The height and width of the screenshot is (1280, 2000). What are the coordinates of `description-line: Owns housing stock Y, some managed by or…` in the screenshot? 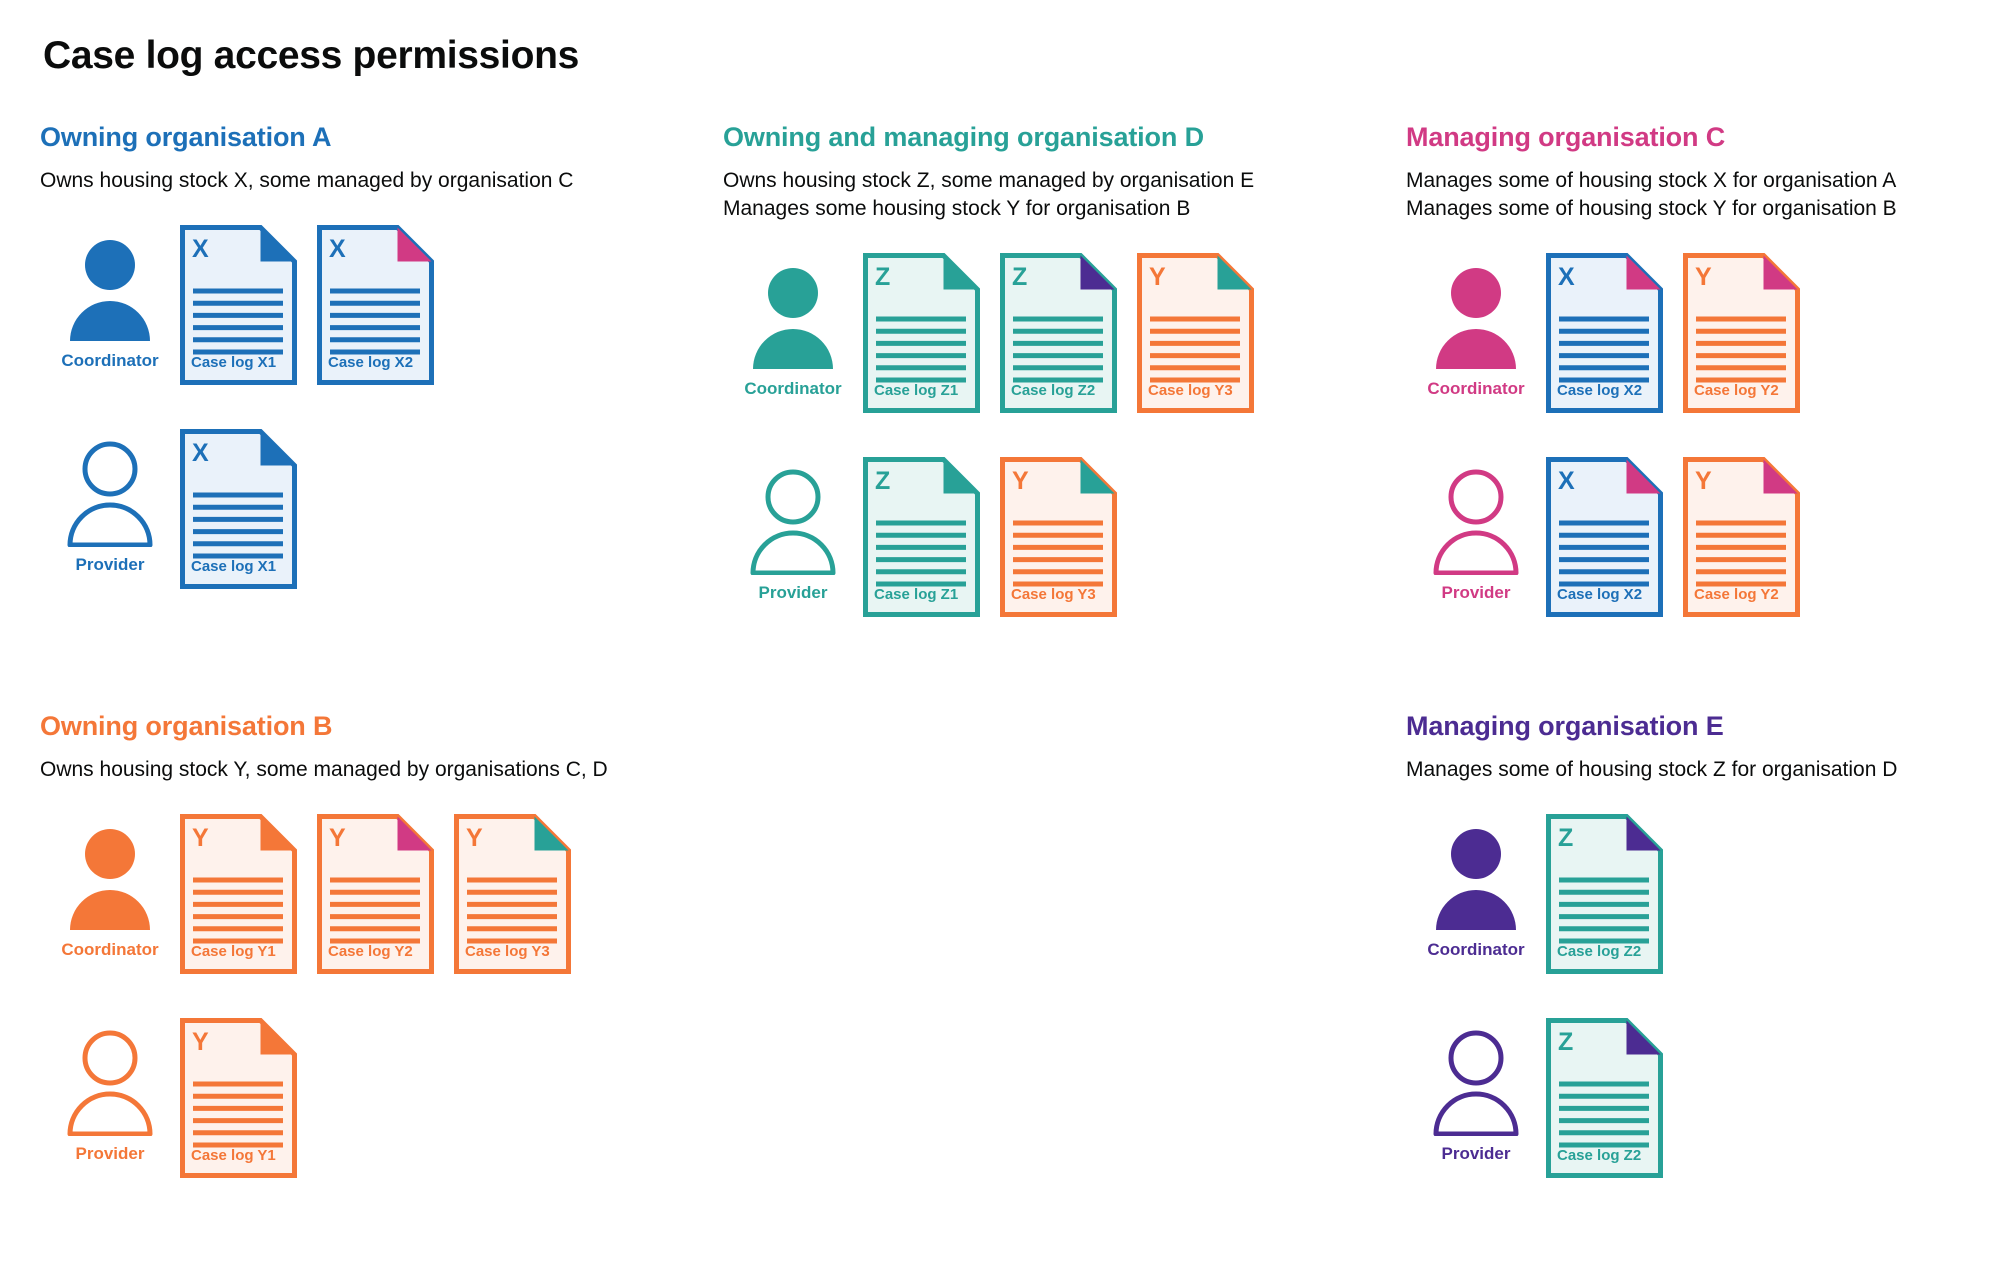 It's located at (324, 769).